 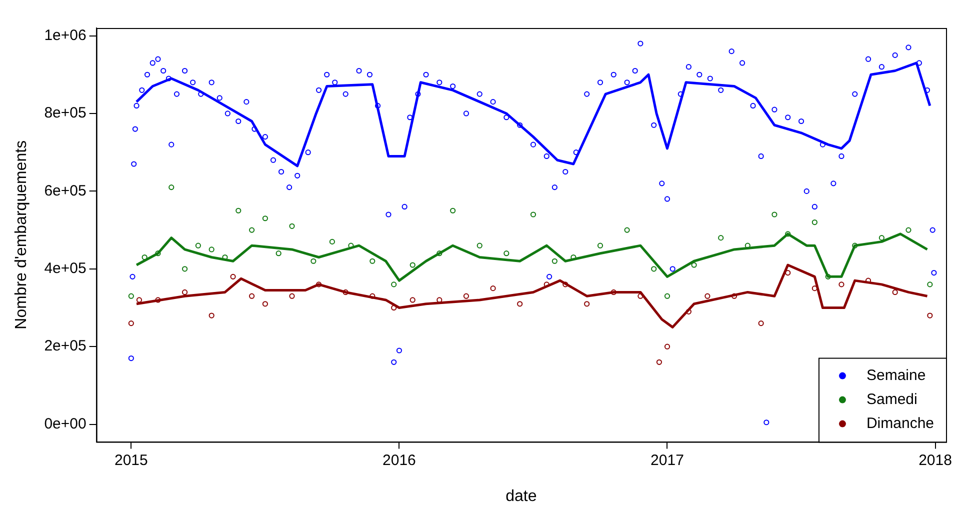 I want to click on x-tick-label: 2018, so click(x=935, y=460).